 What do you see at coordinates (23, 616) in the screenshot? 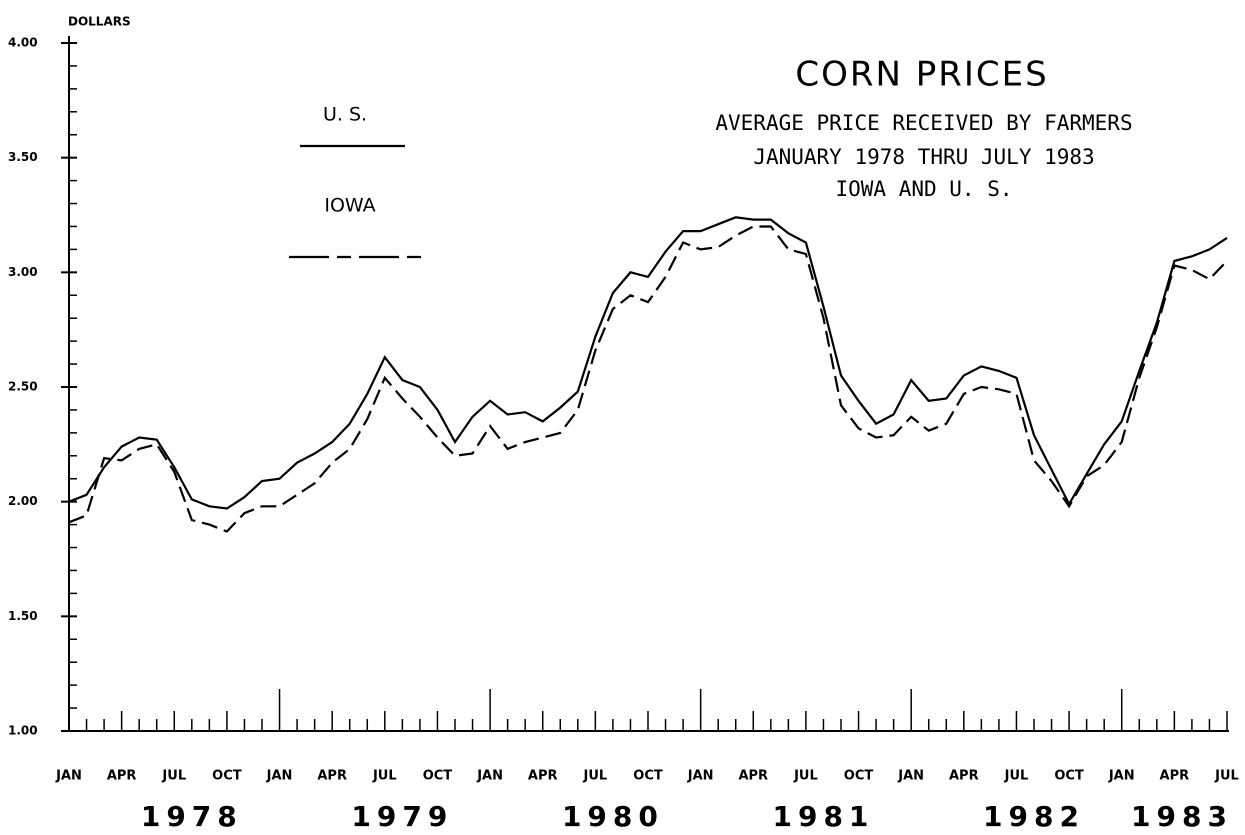
I see `y-tick-label: 1.50` at bounding box center [23, 616].